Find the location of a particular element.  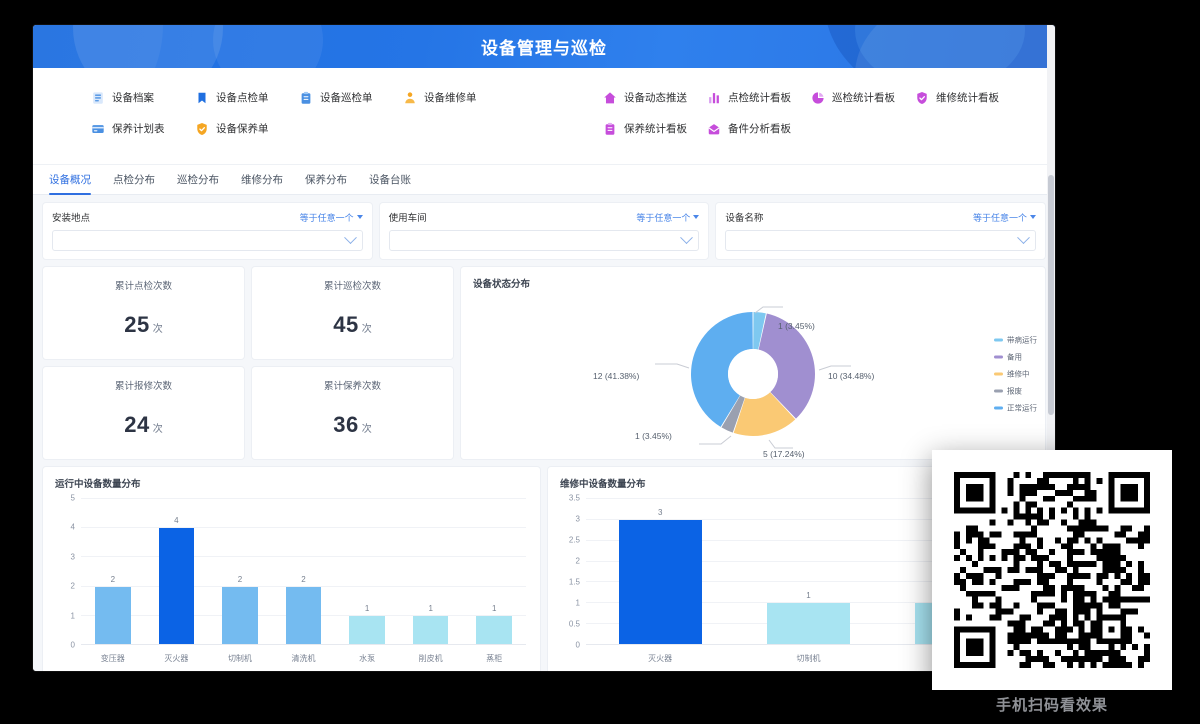

y-axis-tick: 1.5 is located at coordinates (574, 582).